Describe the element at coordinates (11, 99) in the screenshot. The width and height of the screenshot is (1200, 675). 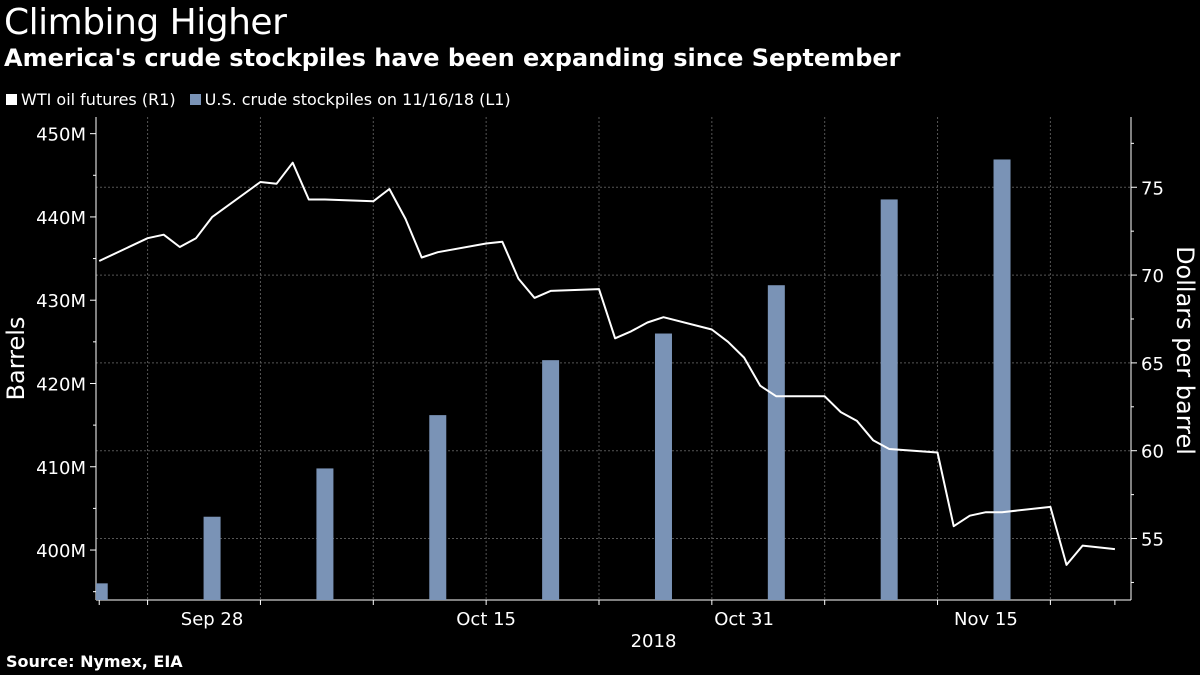
I see `legend-swatch-wti` at that location.